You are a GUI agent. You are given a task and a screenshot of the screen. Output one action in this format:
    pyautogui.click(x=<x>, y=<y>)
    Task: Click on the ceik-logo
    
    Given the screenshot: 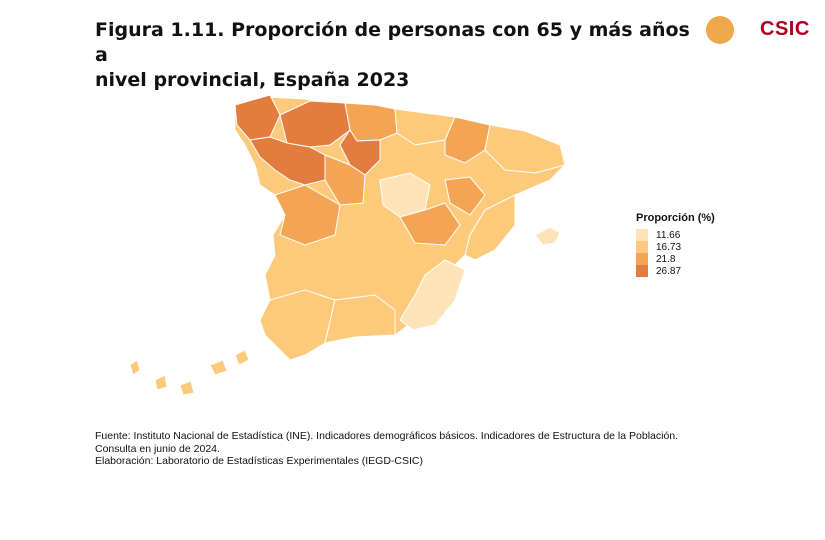 What is the action you would take?
    pyautogui.click(x=720, y=30)
    